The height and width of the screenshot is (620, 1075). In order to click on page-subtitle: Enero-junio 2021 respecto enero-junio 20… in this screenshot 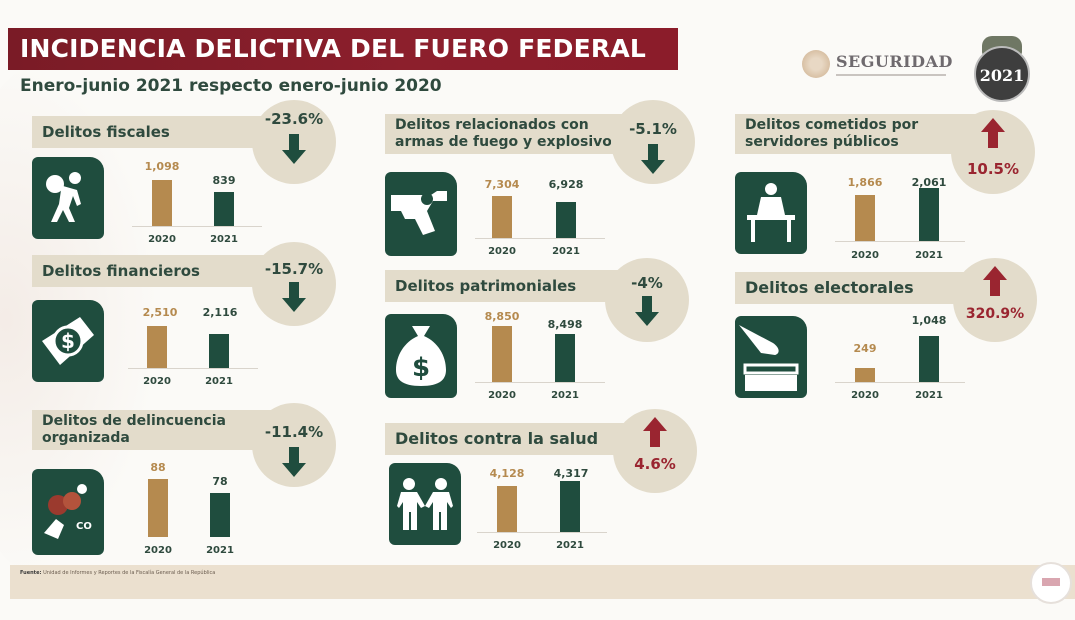, I will do `click(231, 86)`.